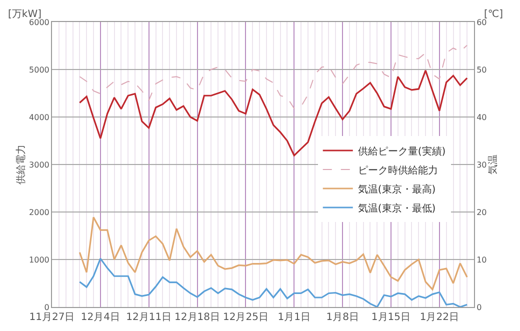 The width and height of the screenshot is (520, 331). What do you see at coordinates (294, 317) in the screenshot?
I see `x-tick-label: 1月1日` at bounding box center [294, 317].